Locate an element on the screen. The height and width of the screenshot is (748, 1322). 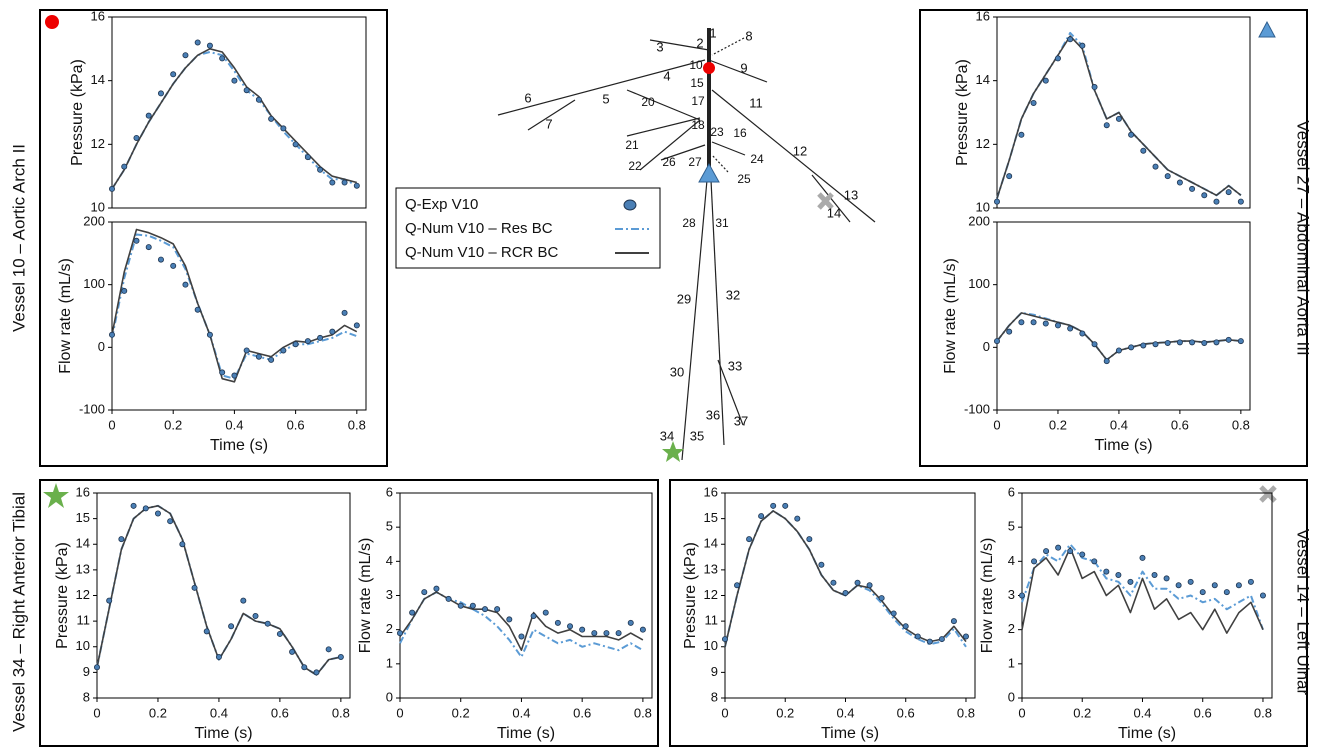
y-tick-label: 1 is located at coordinates (389, 662).